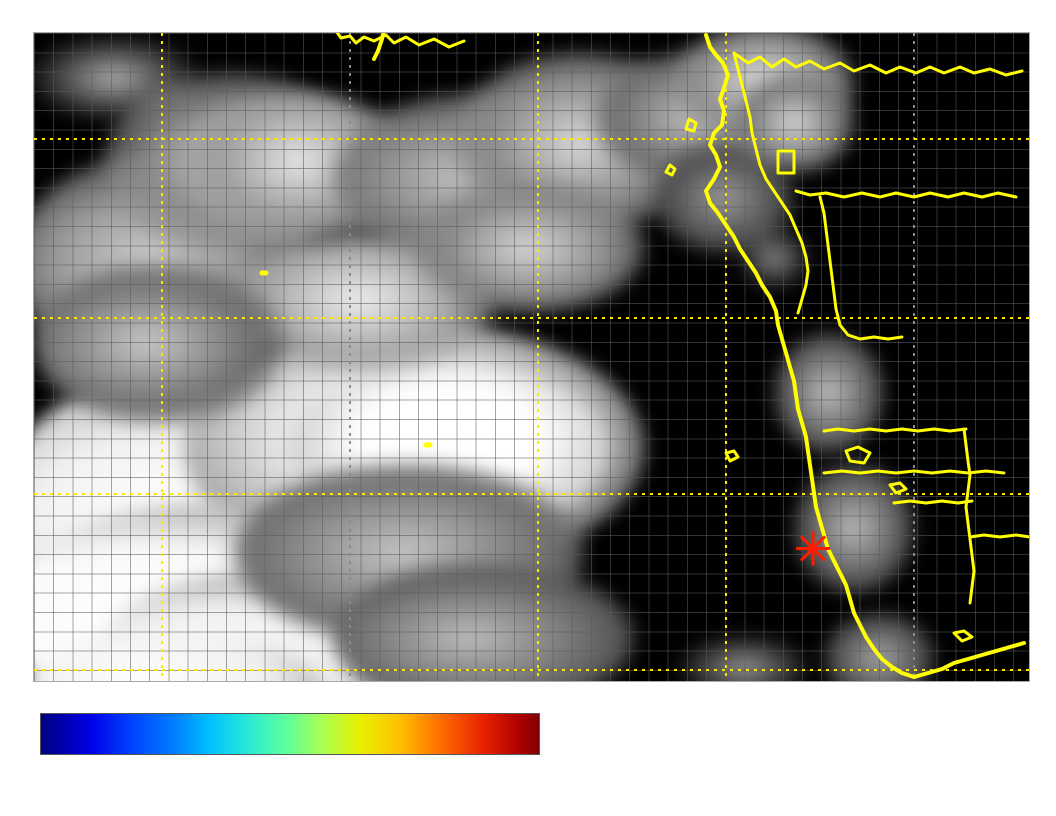 This screenshot has width=1056, height=816. Describe the element at coordinates (531, 494) in the screenshot. I see `graticule-lat-minus20` at that location.